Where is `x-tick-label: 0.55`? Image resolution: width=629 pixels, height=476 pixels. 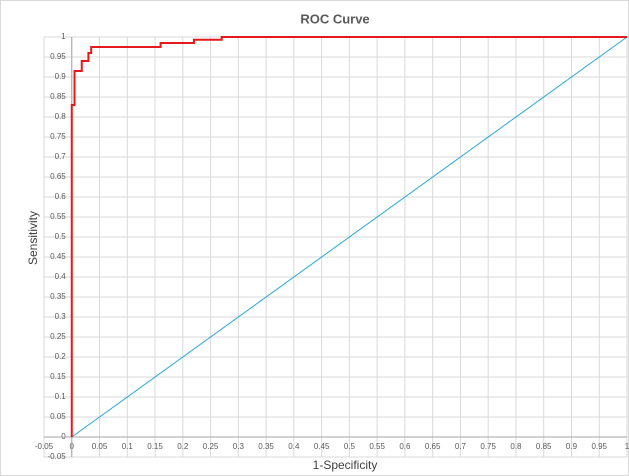
x-tick-label: 0.55 is located at coordinates (377, 446).